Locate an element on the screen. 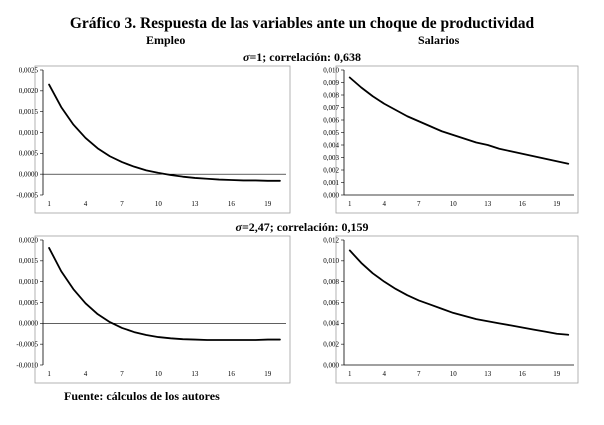  y-tick-label: 0,009 is located at coordinates (331, 83).